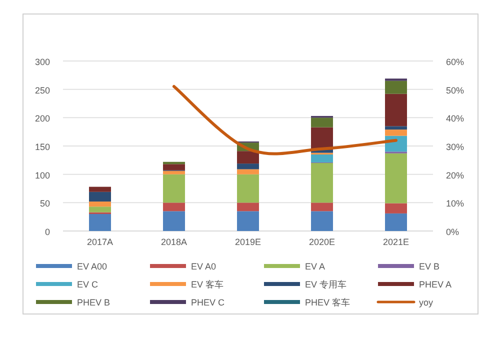 This screenshot has height=362, width=500. What do you see at coordinates (327, 303) in the screenshot?
I see `legend-label: PHEV 客车` at bounding box center [327, 303].